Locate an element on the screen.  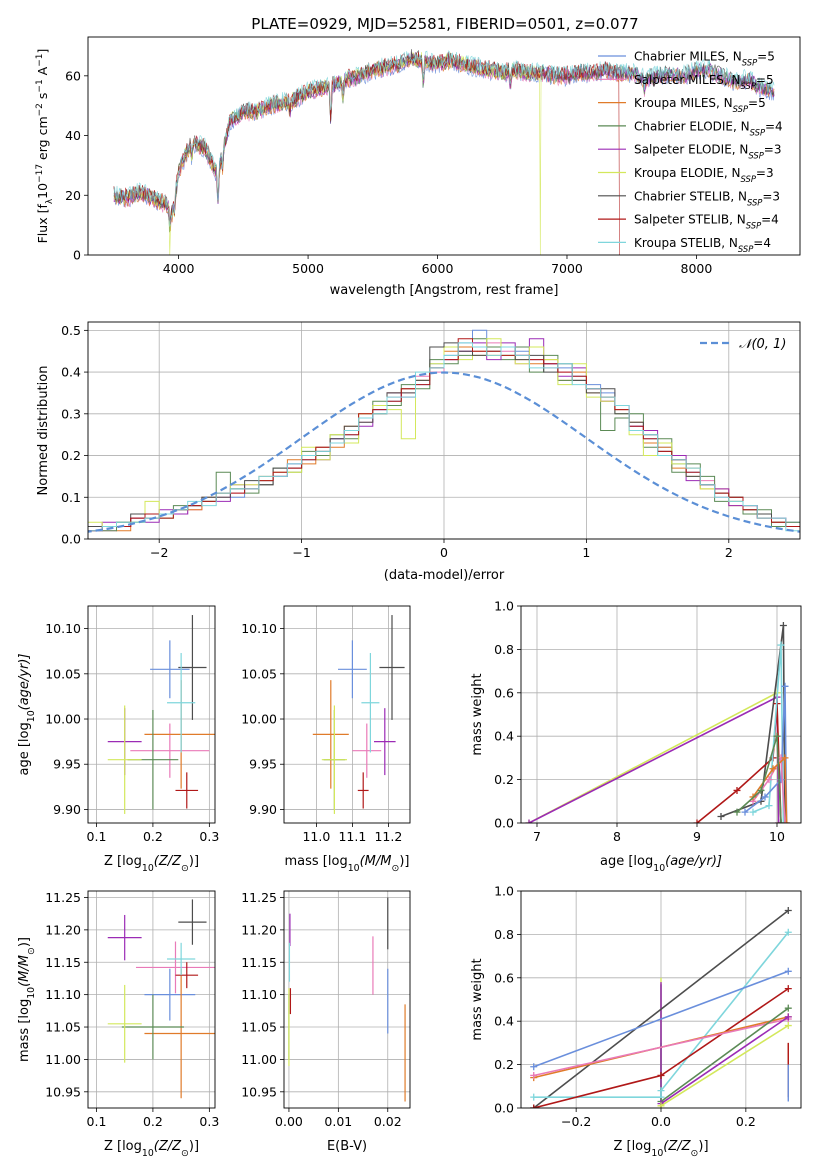
legend-label: Kroupa STELIB, NSSP=4 is located at coordinates (702, 245).